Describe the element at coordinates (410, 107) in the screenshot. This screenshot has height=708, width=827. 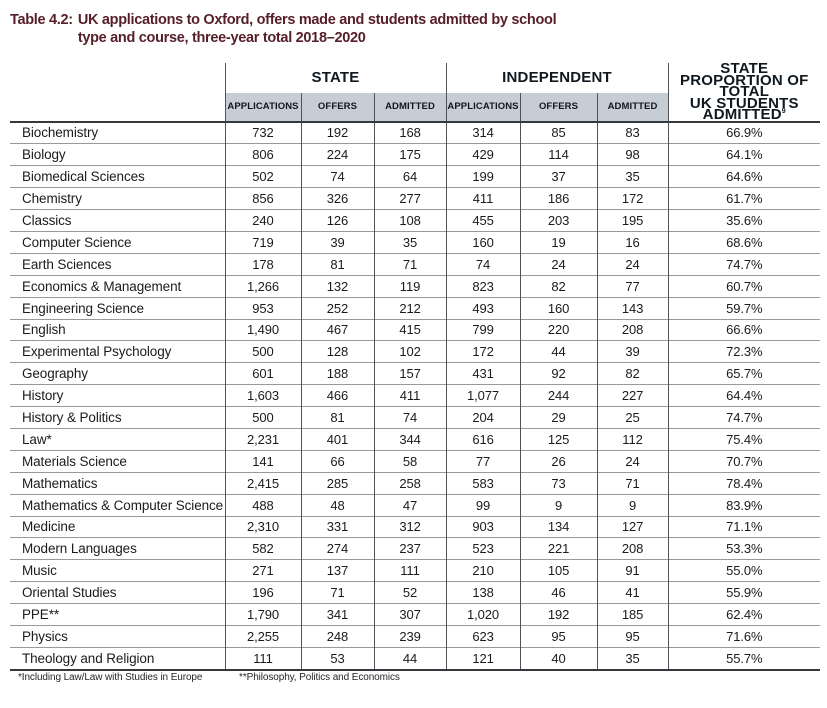
I see `state-admitted-header: ADMITTED` at that location.